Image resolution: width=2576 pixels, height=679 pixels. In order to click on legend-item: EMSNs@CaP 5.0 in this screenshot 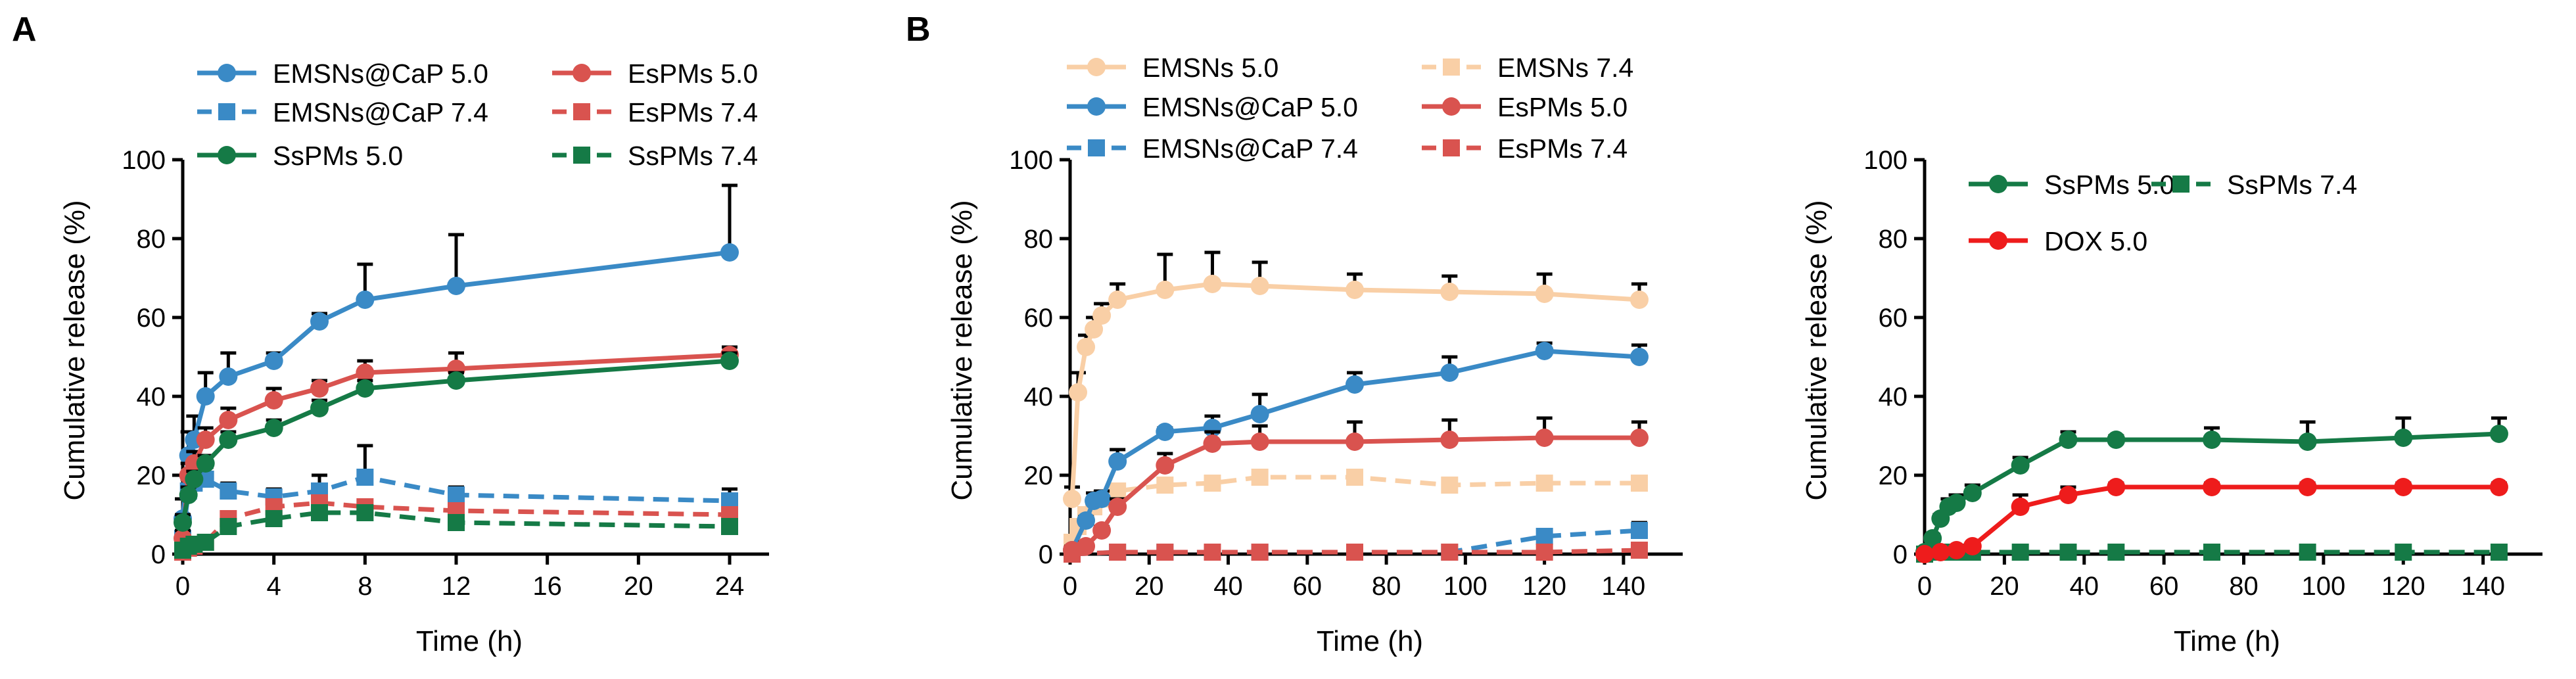, I will do `click(1212, 107)`.